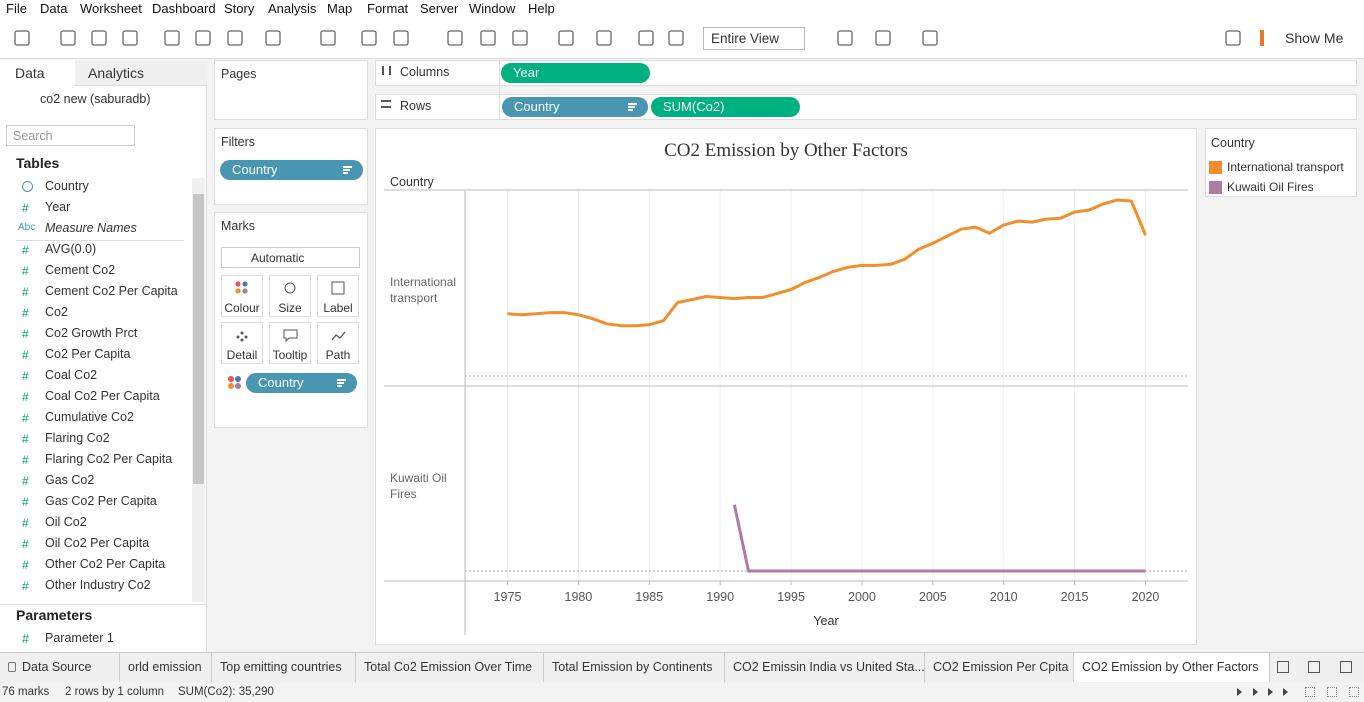 The height and width of the screenshot is (702, 1364). I want to click on field: Year, so click(58, 207).